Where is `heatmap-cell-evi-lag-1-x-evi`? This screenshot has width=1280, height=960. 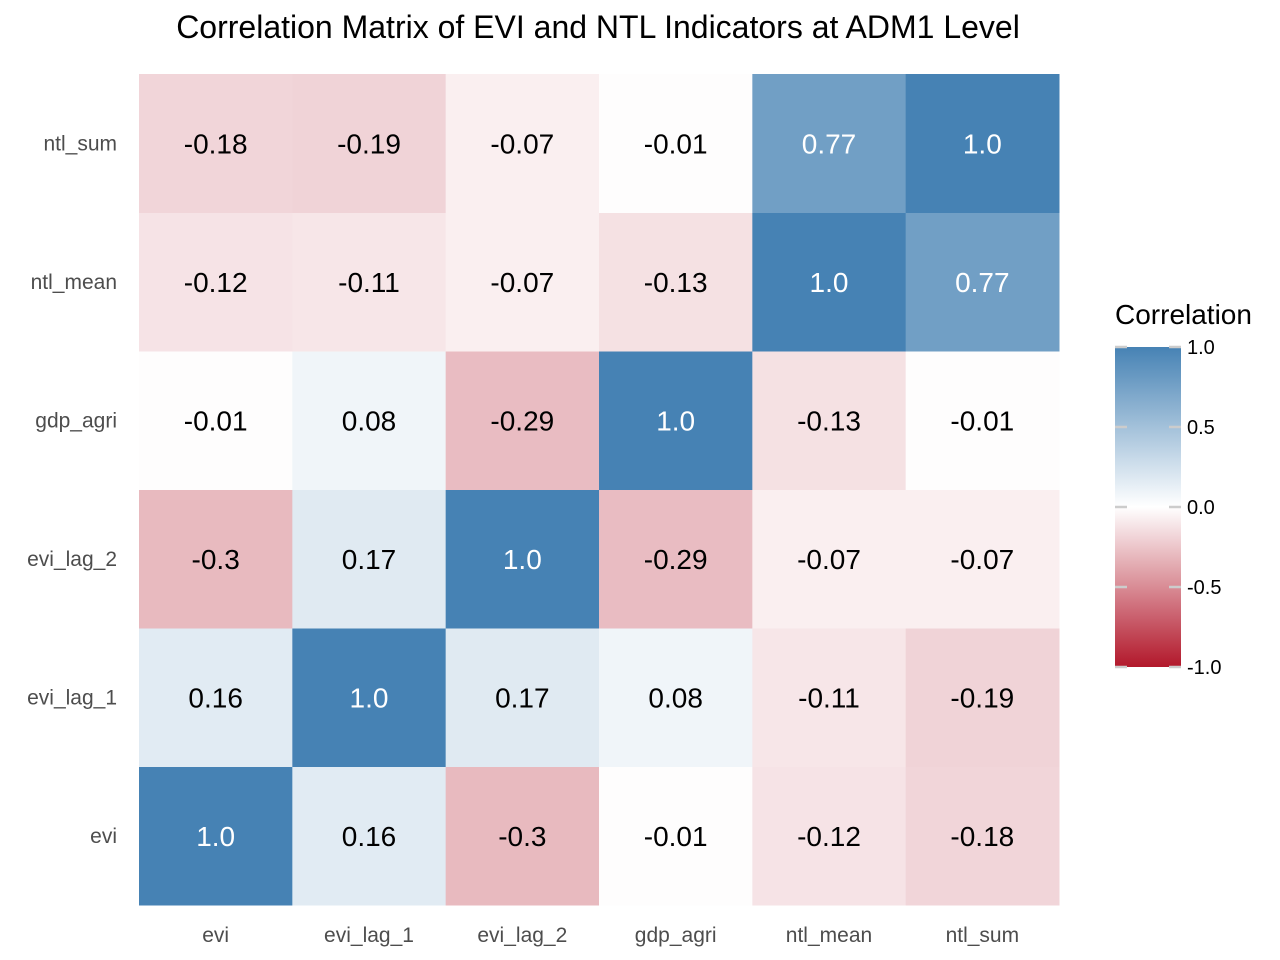 heatmap-cell-evi-lag-1-x-evi is located at coordinates (216, 697).